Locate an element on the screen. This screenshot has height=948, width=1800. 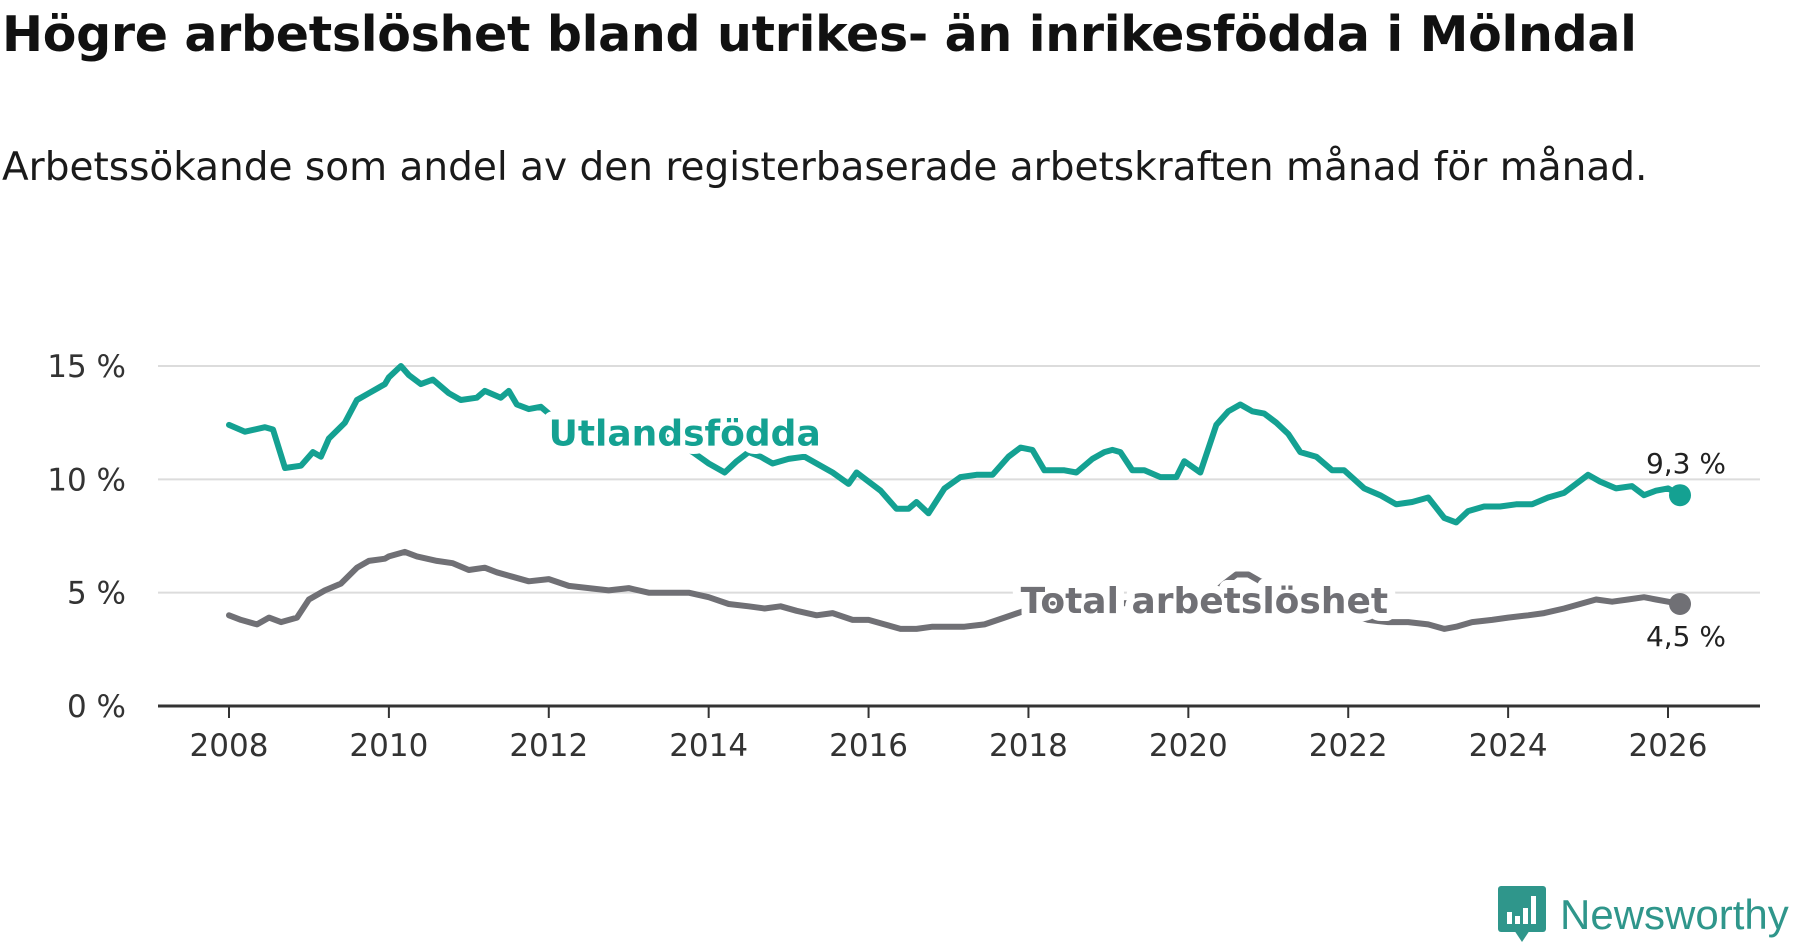
y-tick-label: 5 % is located at coordinates (96, 594).